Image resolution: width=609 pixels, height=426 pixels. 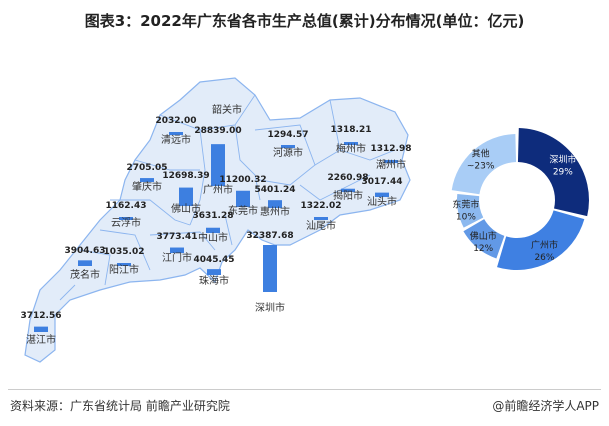 What do you see at coordinates (41, 339) in the screenshot?
I see `city-label: 湛江市` at bounding box center [41, 339].